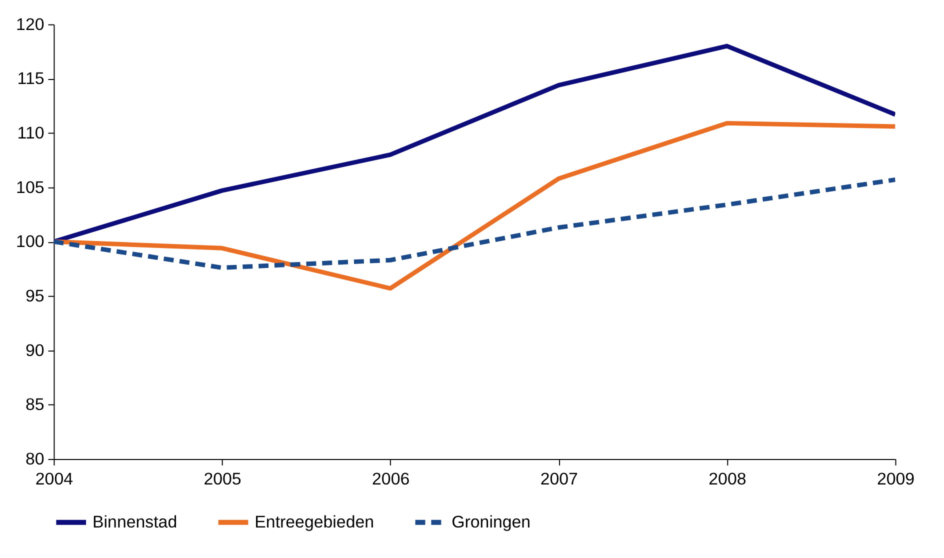 This screenshot has height=558, width=944. Describe the element at coordinates (223, 478) in the screenshot. I see `x-tick-label: 2005` at that location.